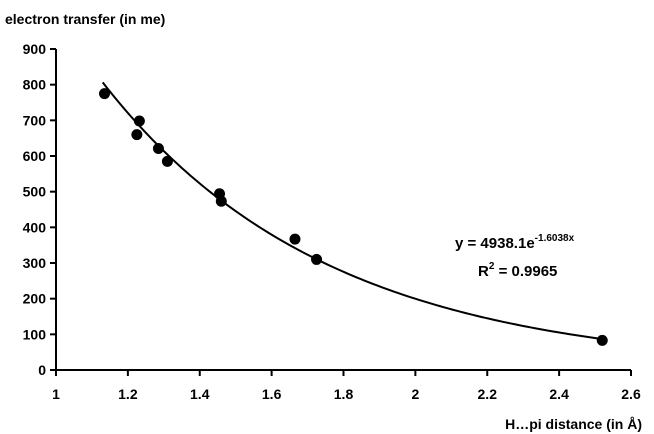 This screenshot has width=654, height=434. What do you see at coordinates (35, 299) in the screenshot?
I see `y-tick-label: 200` at bounding box center [35, 299].